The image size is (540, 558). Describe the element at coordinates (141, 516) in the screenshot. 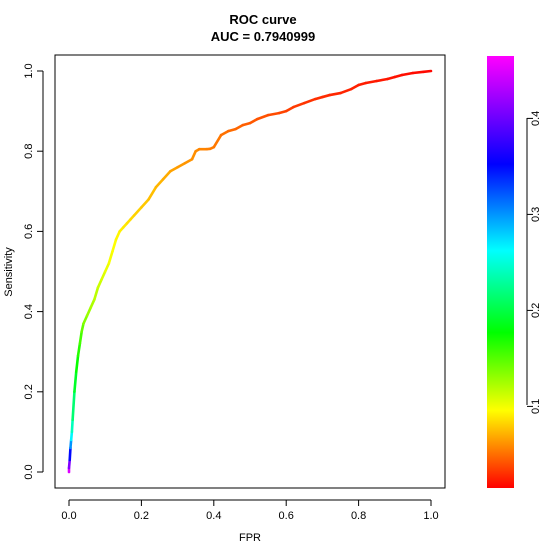

I see `x-tick-label: 0.2` at that location.